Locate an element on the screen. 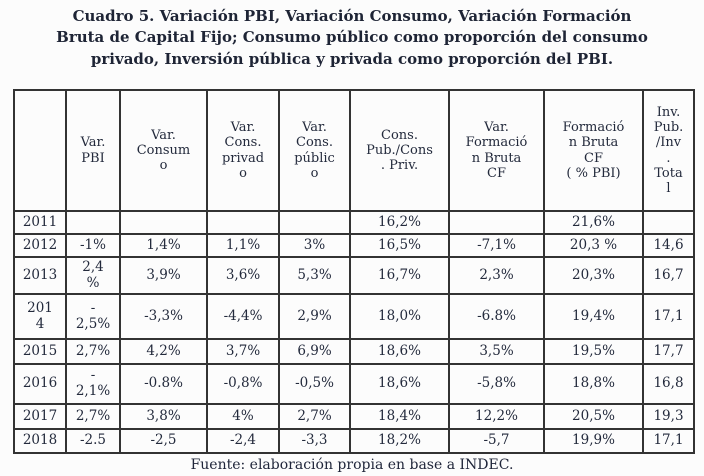 The image size is (704, 476). column-header-1: Var. PBI is located at coordinates (93, 150).